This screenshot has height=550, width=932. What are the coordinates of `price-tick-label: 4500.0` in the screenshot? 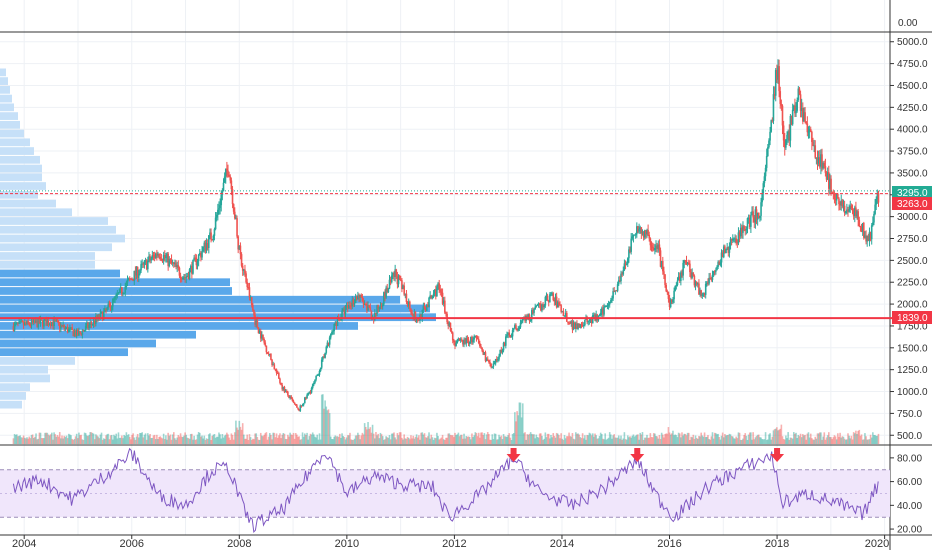 It's located at (912, 86).